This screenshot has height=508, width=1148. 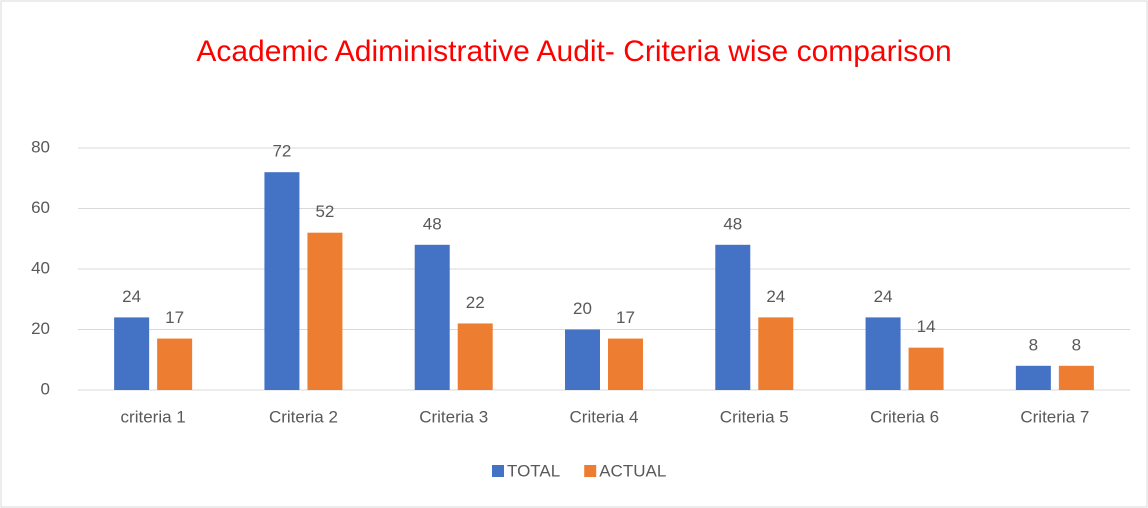 I want to click on y-tick-label: 60, so click(x=40, y=207).